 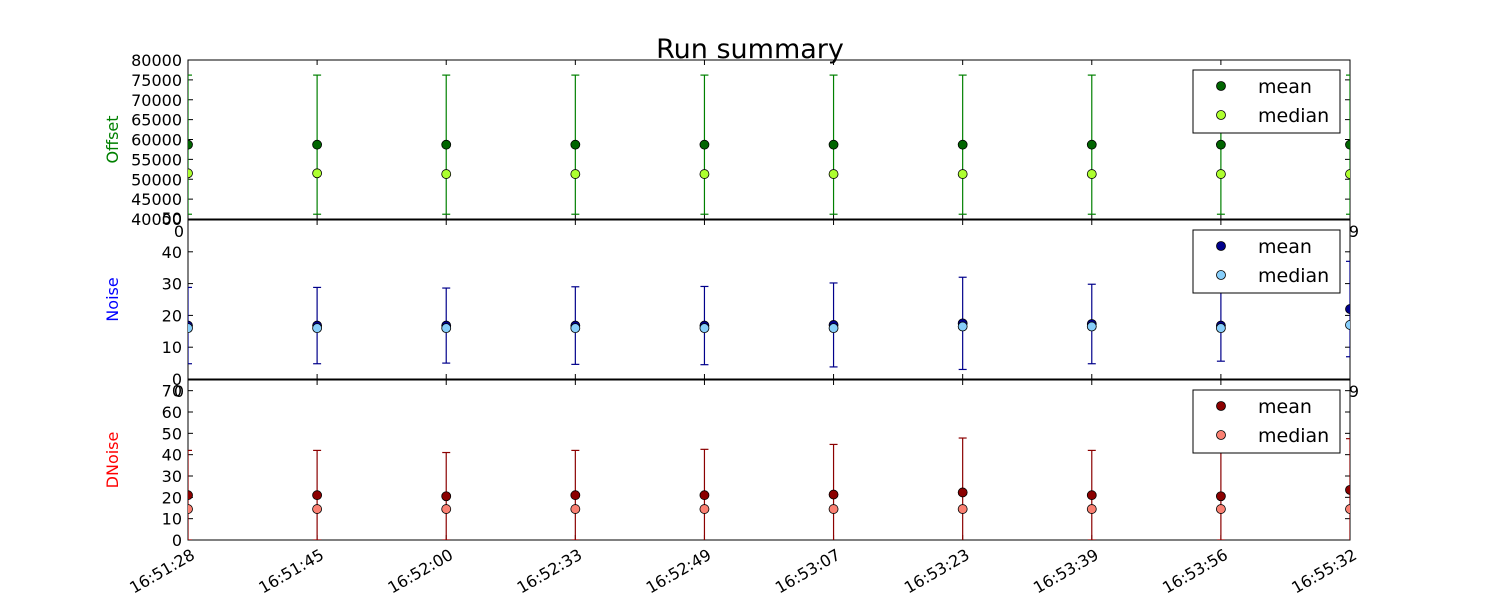 What do you see at coordinates (156, 100) in the screenshot?
I see `y-tick-label: 70000` at bounding box center [156, 100].